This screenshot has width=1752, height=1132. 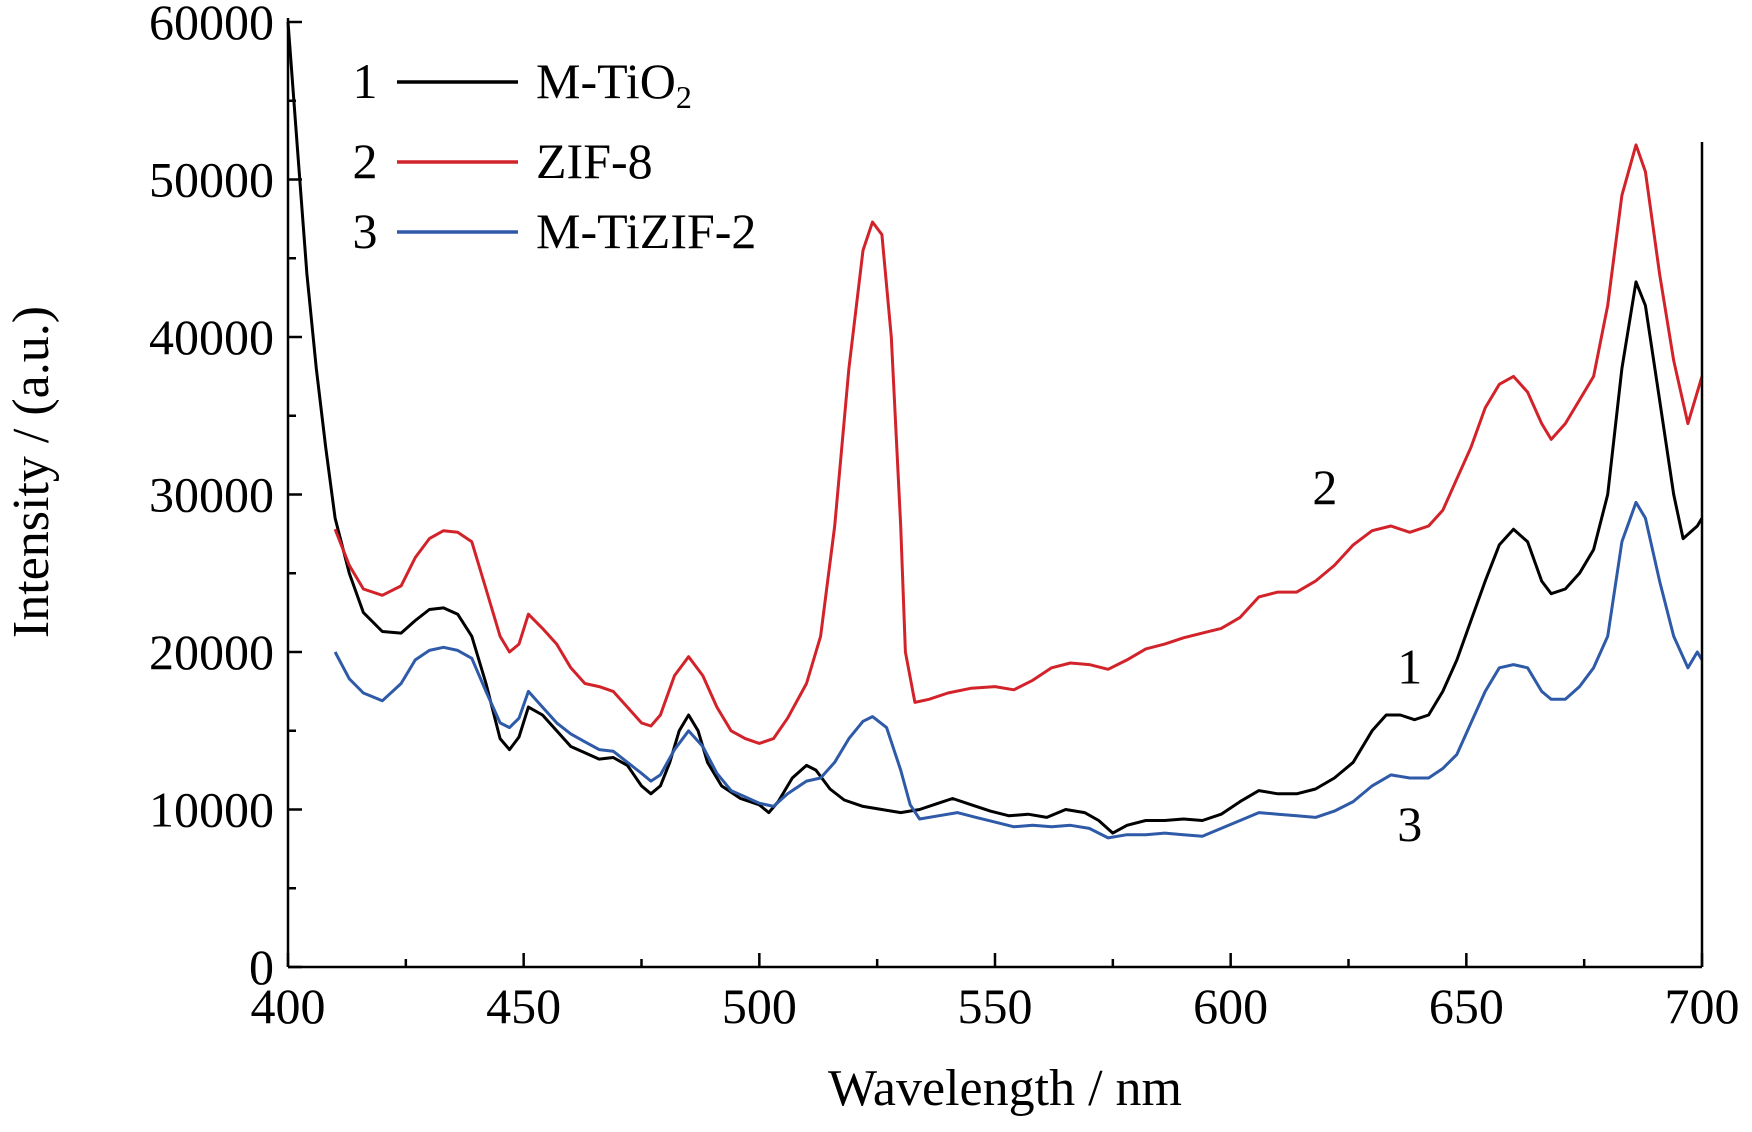 What do you see at coordinates (995, 1006) in the screenshot?
I see `x-tick-label: 550` at bounding box center [995, 1006].